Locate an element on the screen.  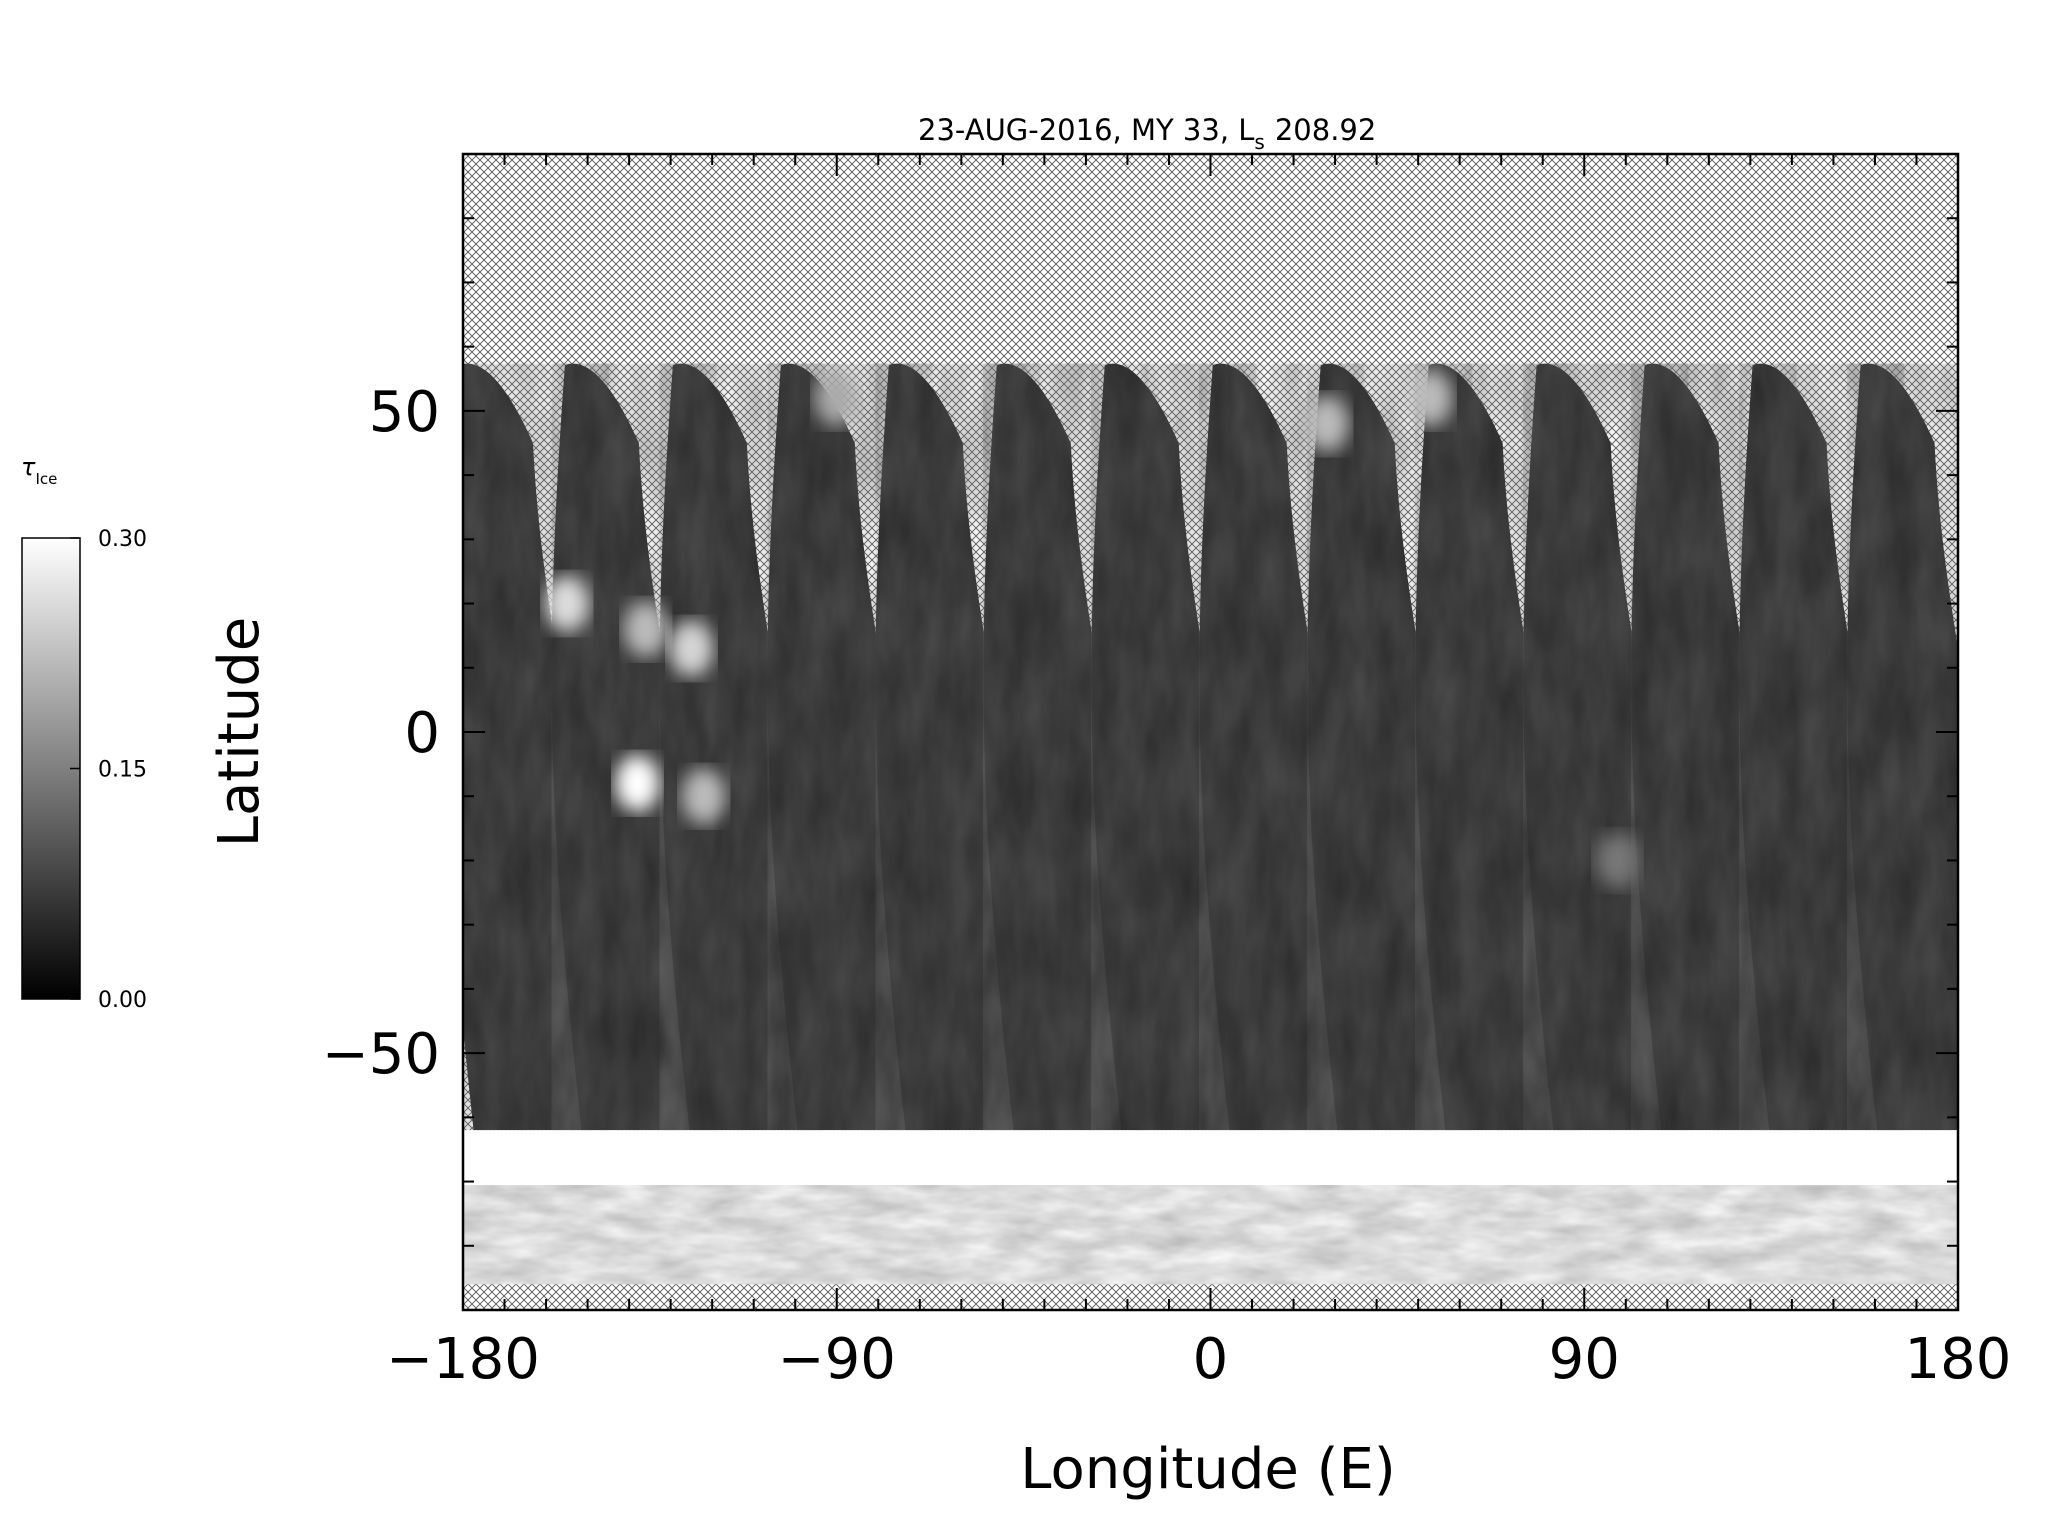
y-tick-label: 50 is located at coordinates (404, 412).